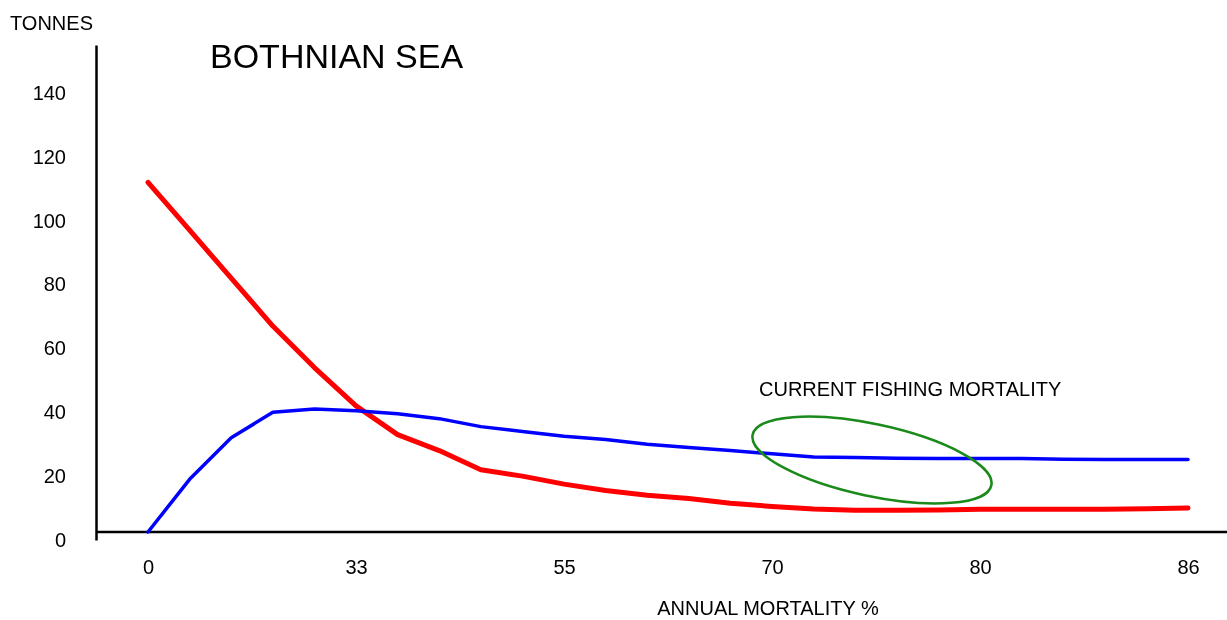 The height and width of the screenshot is (620, 1227). I want to click on x-tick-label: 55, so click(564, 567).